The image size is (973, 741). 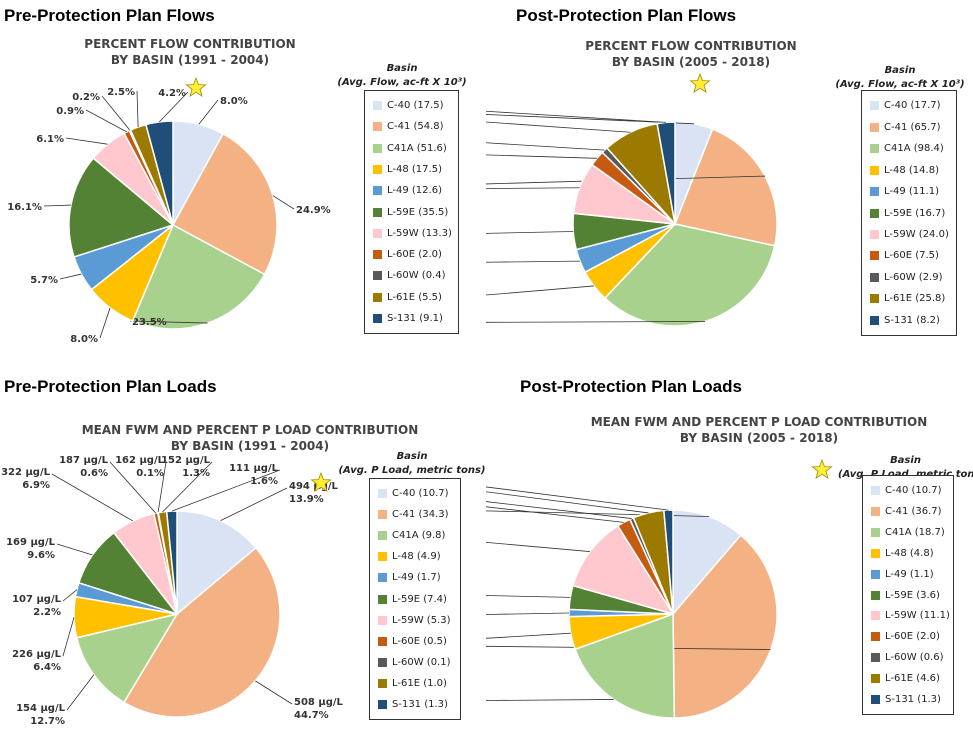 What do you see at coordinates (196, 473) in the screenshot?
I see `slice-label: 1.3%` at bounding box center [196, 473].